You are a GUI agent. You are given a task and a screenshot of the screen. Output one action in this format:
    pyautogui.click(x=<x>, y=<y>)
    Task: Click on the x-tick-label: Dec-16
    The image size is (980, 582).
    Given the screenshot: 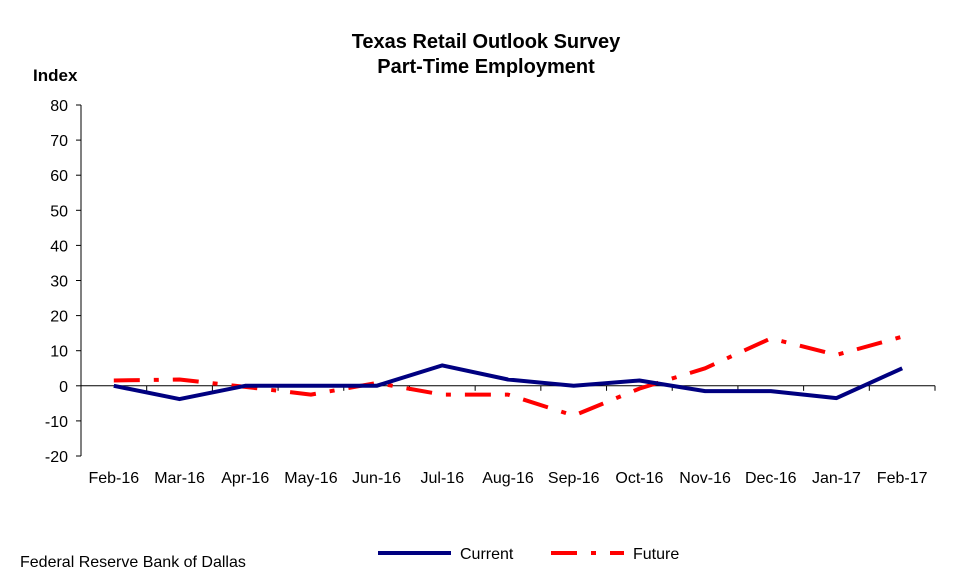 What is the action you would take?
    pyautogui.click(x=771, y=478)
    